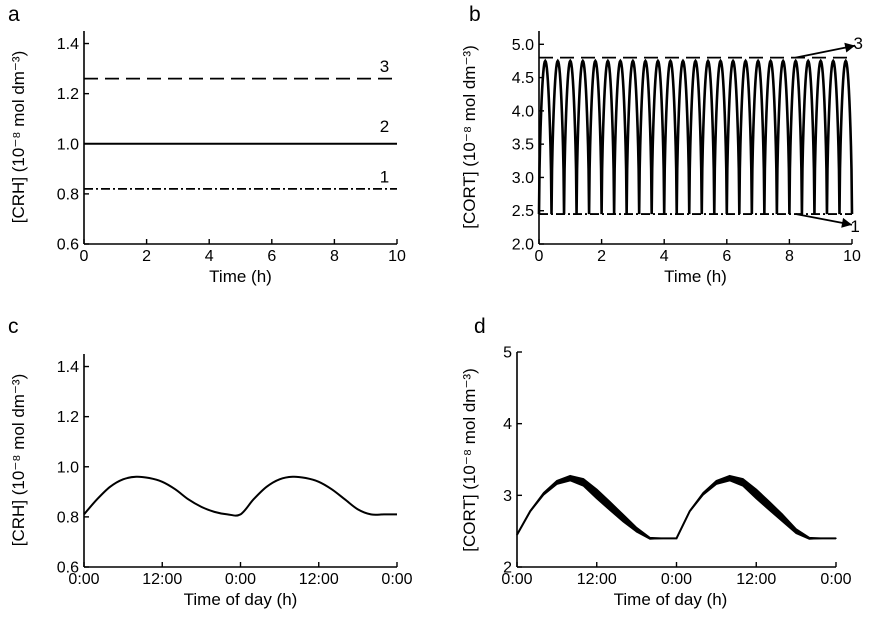  What do you see at coordinates (384, 126) in the screenshot?
I see `series-label: 2` at bounding box center [384, 126].